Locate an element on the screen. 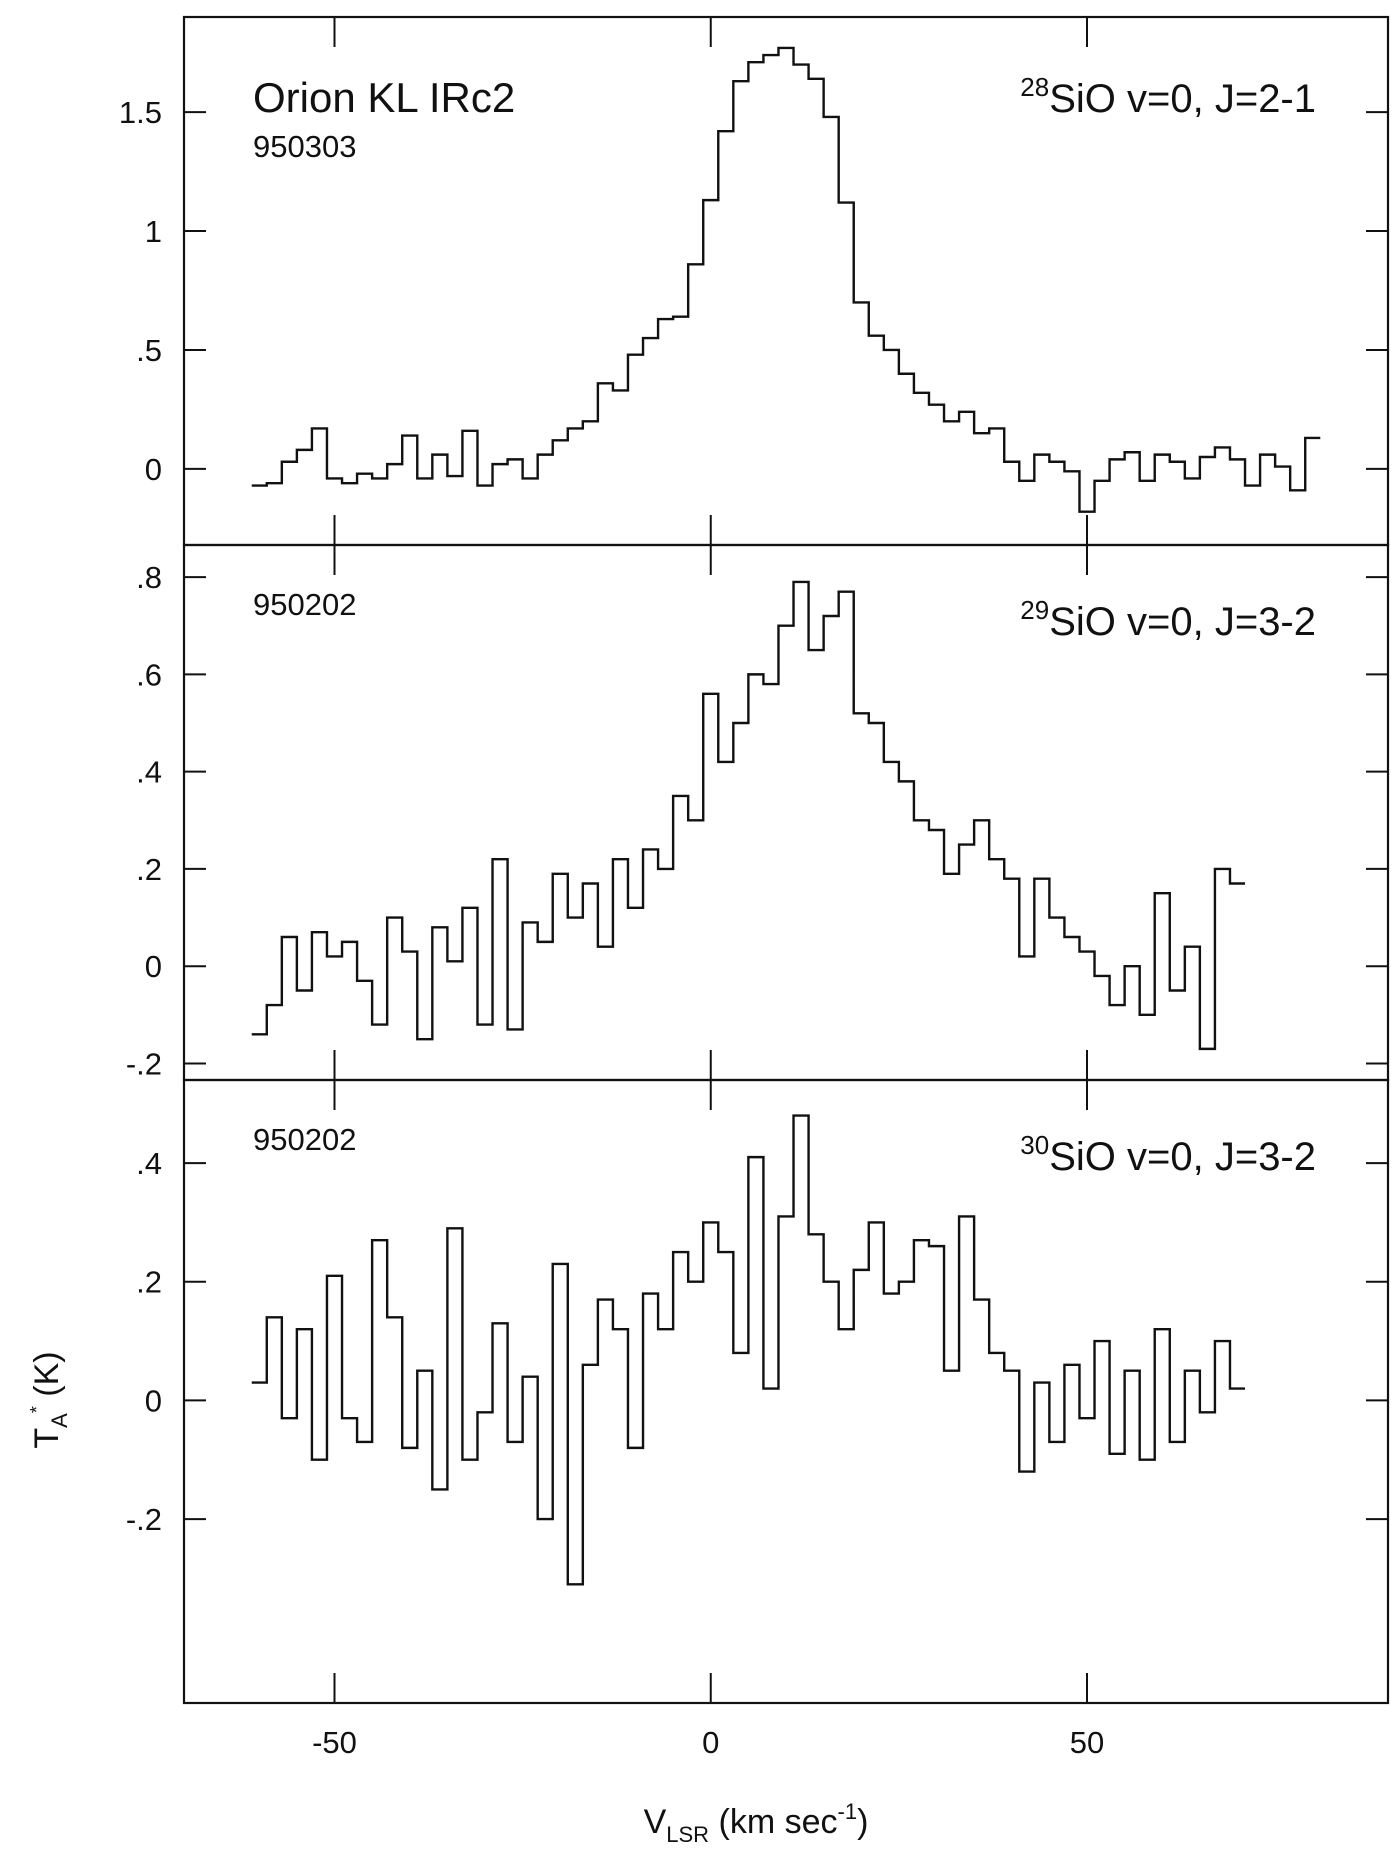 This screenshot has width=1400, height=1859. y-axis-label-part: (K) is located at coordinates (47, 1378).